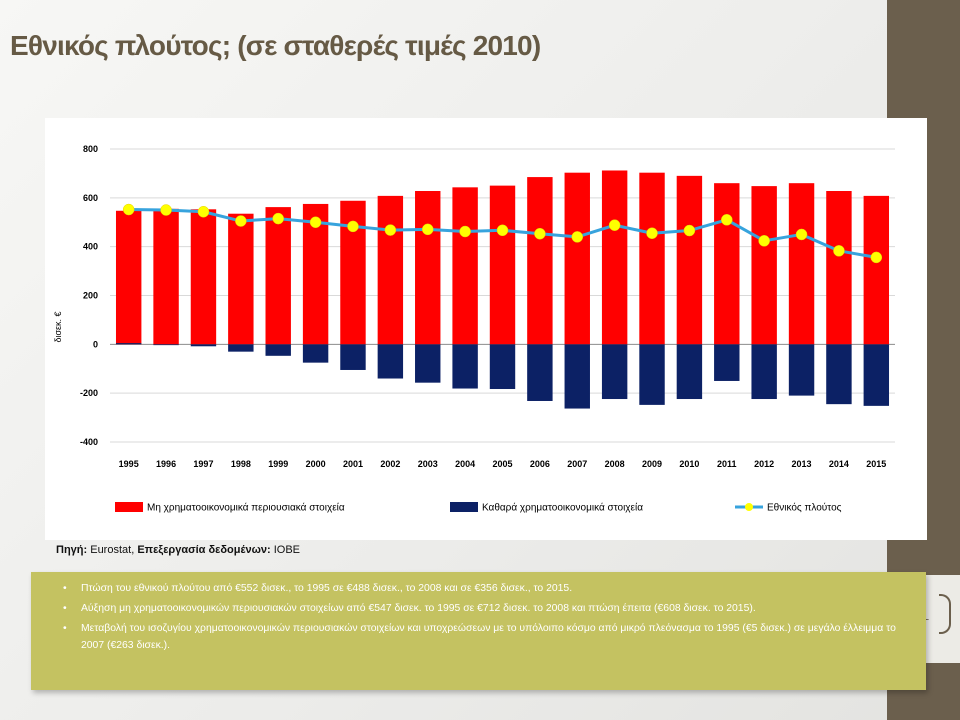  What do you see at coordinates (129, 464) in the screenshot?
I see `x-tick-label: 1995` at bounding box center [129, 464].